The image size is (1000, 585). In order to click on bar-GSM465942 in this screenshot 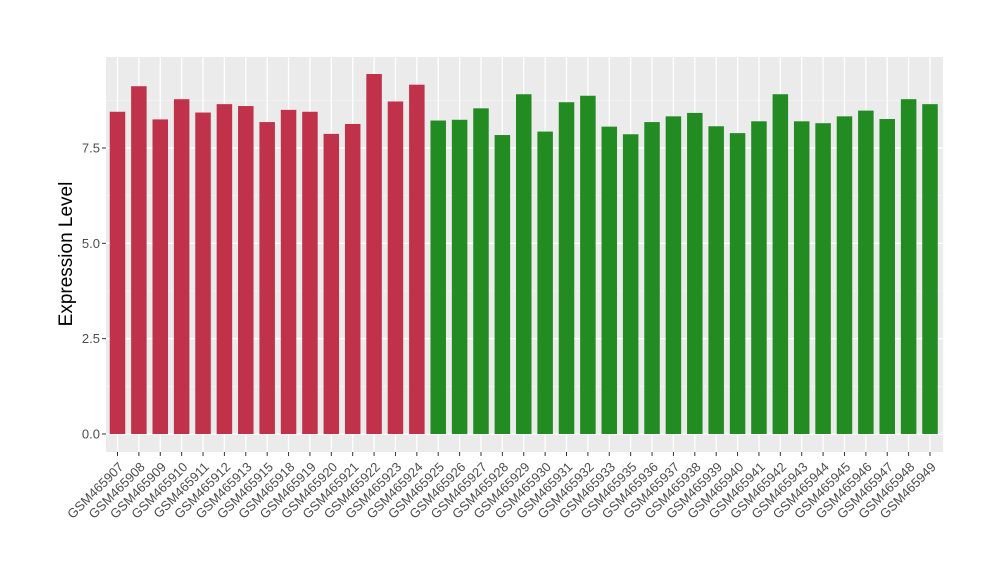, I will do `click(780, 264)`.